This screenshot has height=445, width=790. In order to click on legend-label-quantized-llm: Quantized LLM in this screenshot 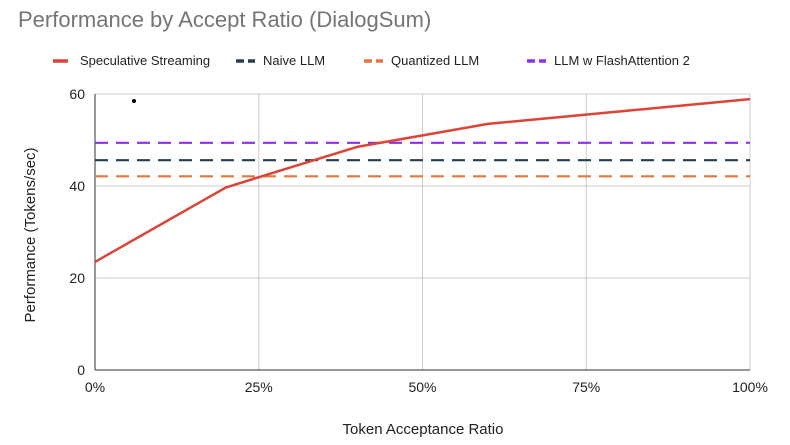, I will do `click(435, 60)`.